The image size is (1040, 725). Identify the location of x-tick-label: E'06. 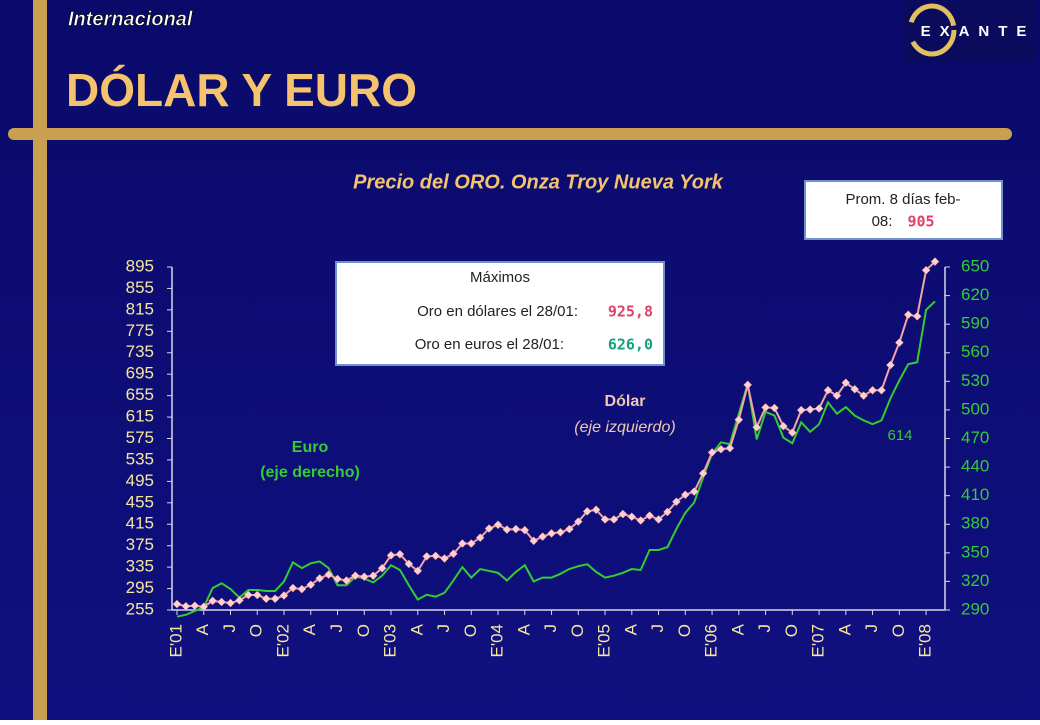
(711, 641).